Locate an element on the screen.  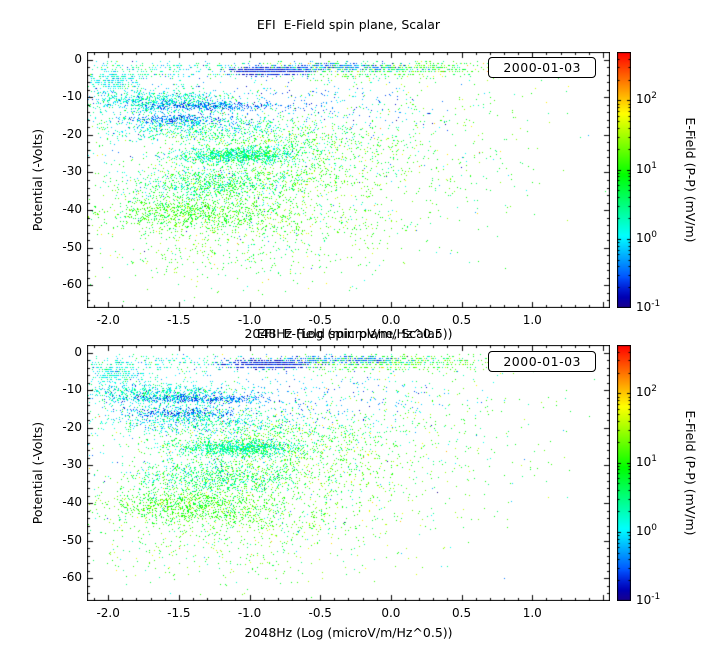
bottom-colorbar is located at coordinates (624, 473).